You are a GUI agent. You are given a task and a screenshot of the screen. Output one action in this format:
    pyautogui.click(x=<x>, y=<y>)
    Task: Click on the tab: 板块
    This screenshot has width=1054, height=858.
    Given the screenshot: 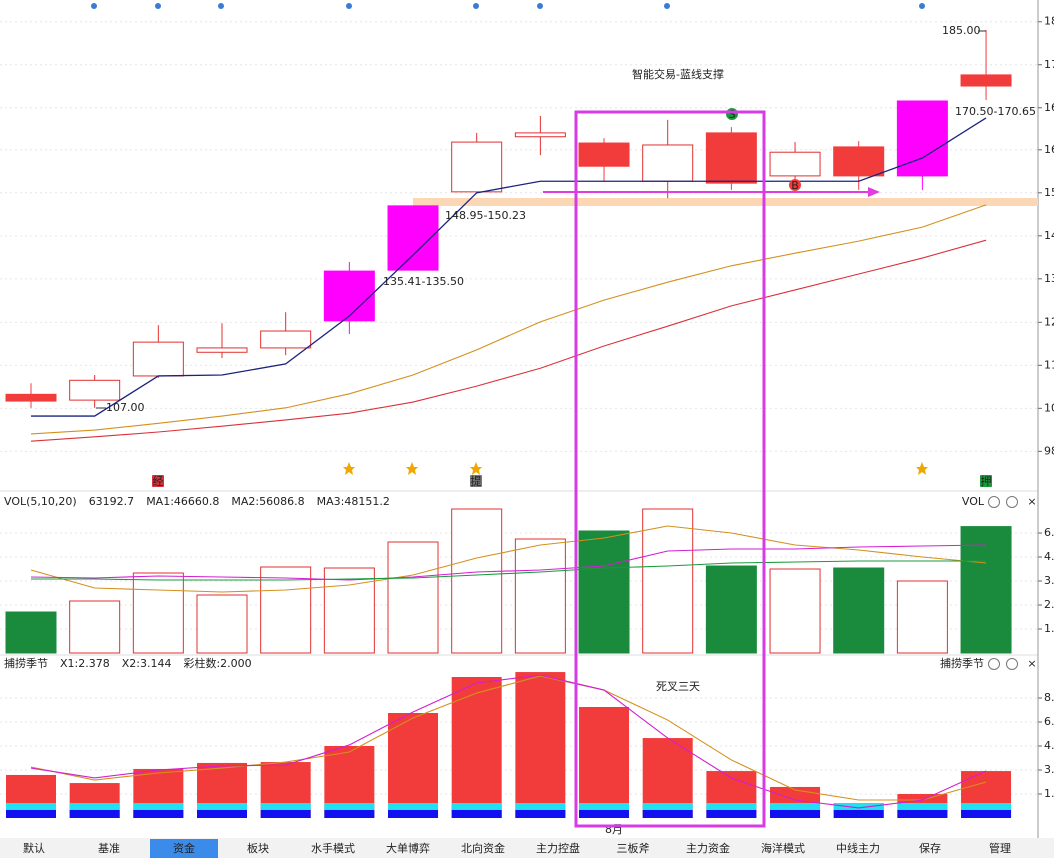 What is the action you would take?
    pyautogui.click(x=258, y=848)
    